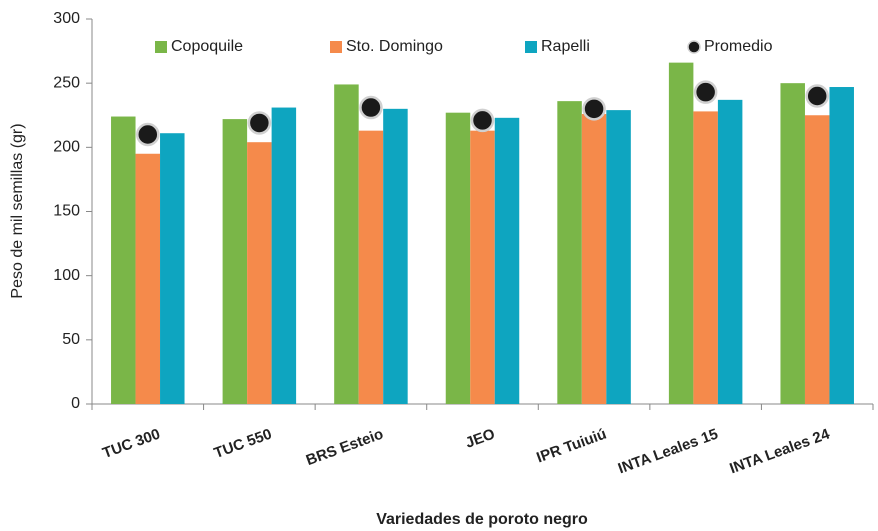 The image size is (878, 531). What do you see at coordinates (66, 147) in the screenshot?
I see `y-tick-label: 200` at bounding box center [66, 147].